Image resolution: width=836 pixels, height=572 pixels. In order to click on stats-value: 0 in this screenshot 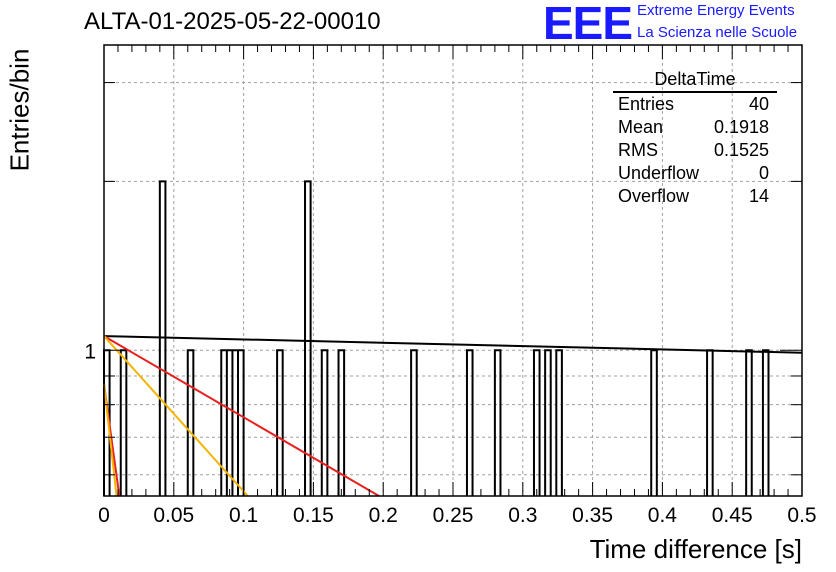, I will do `click(763, 173)`.